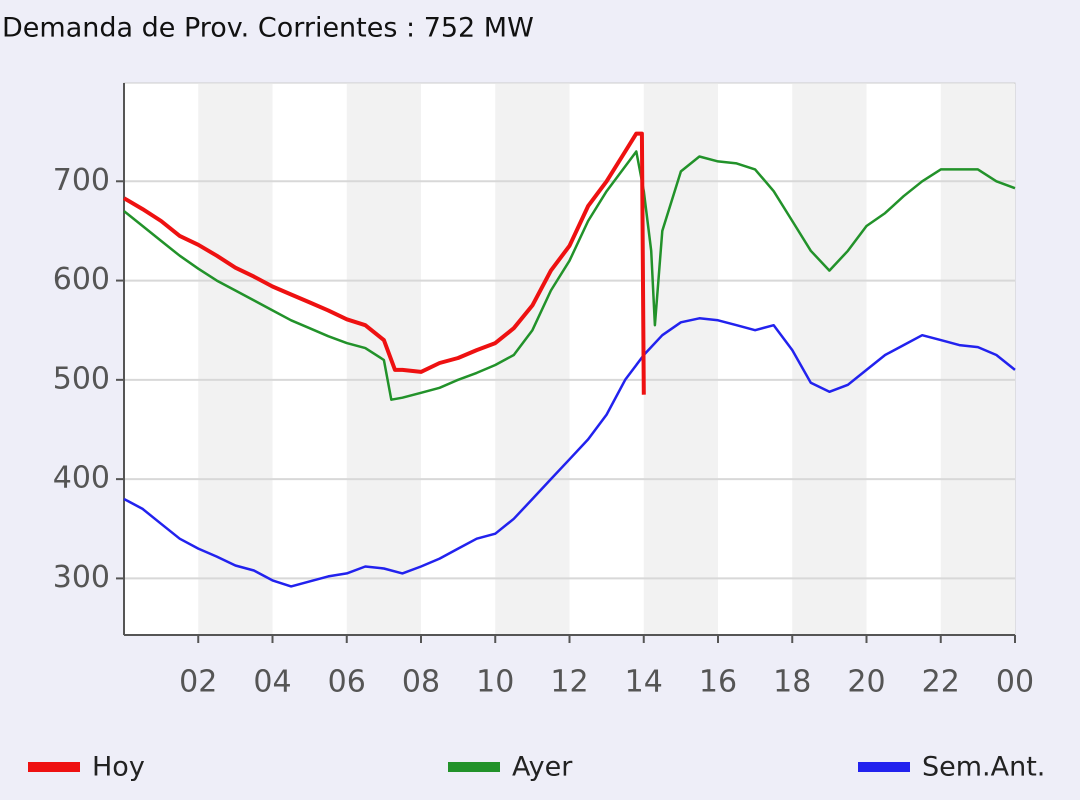 The height and width of the screenshot is (800, 1080). What do you see at coordinates (268, 28) in the screenshot?
I see `chart-title: Demanda de Prov. Corrientes : 752 MW` at bounding box center [268, 28].